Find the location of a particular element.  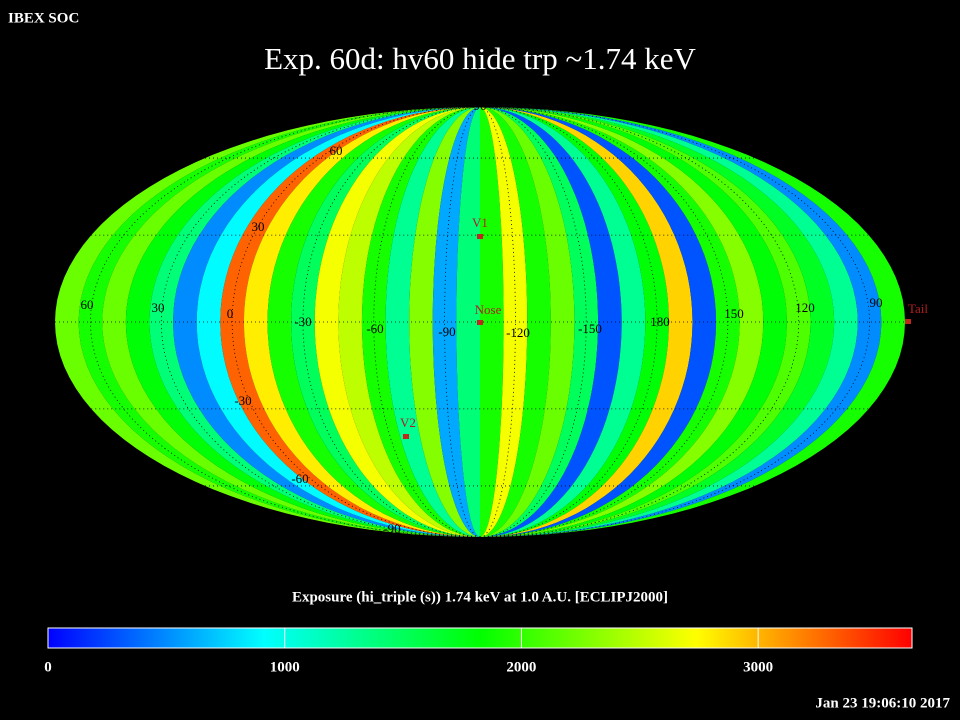

longitude-label: 60 is located at coordinates (87, 304).